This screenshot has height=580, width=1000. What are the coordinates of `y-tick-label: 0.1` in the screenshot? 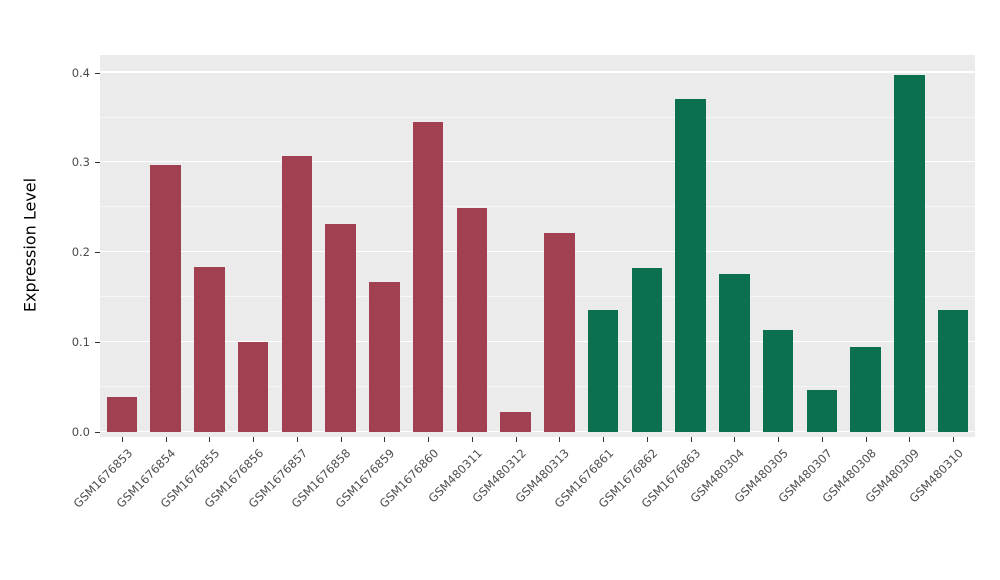 It's located at (80, 342).